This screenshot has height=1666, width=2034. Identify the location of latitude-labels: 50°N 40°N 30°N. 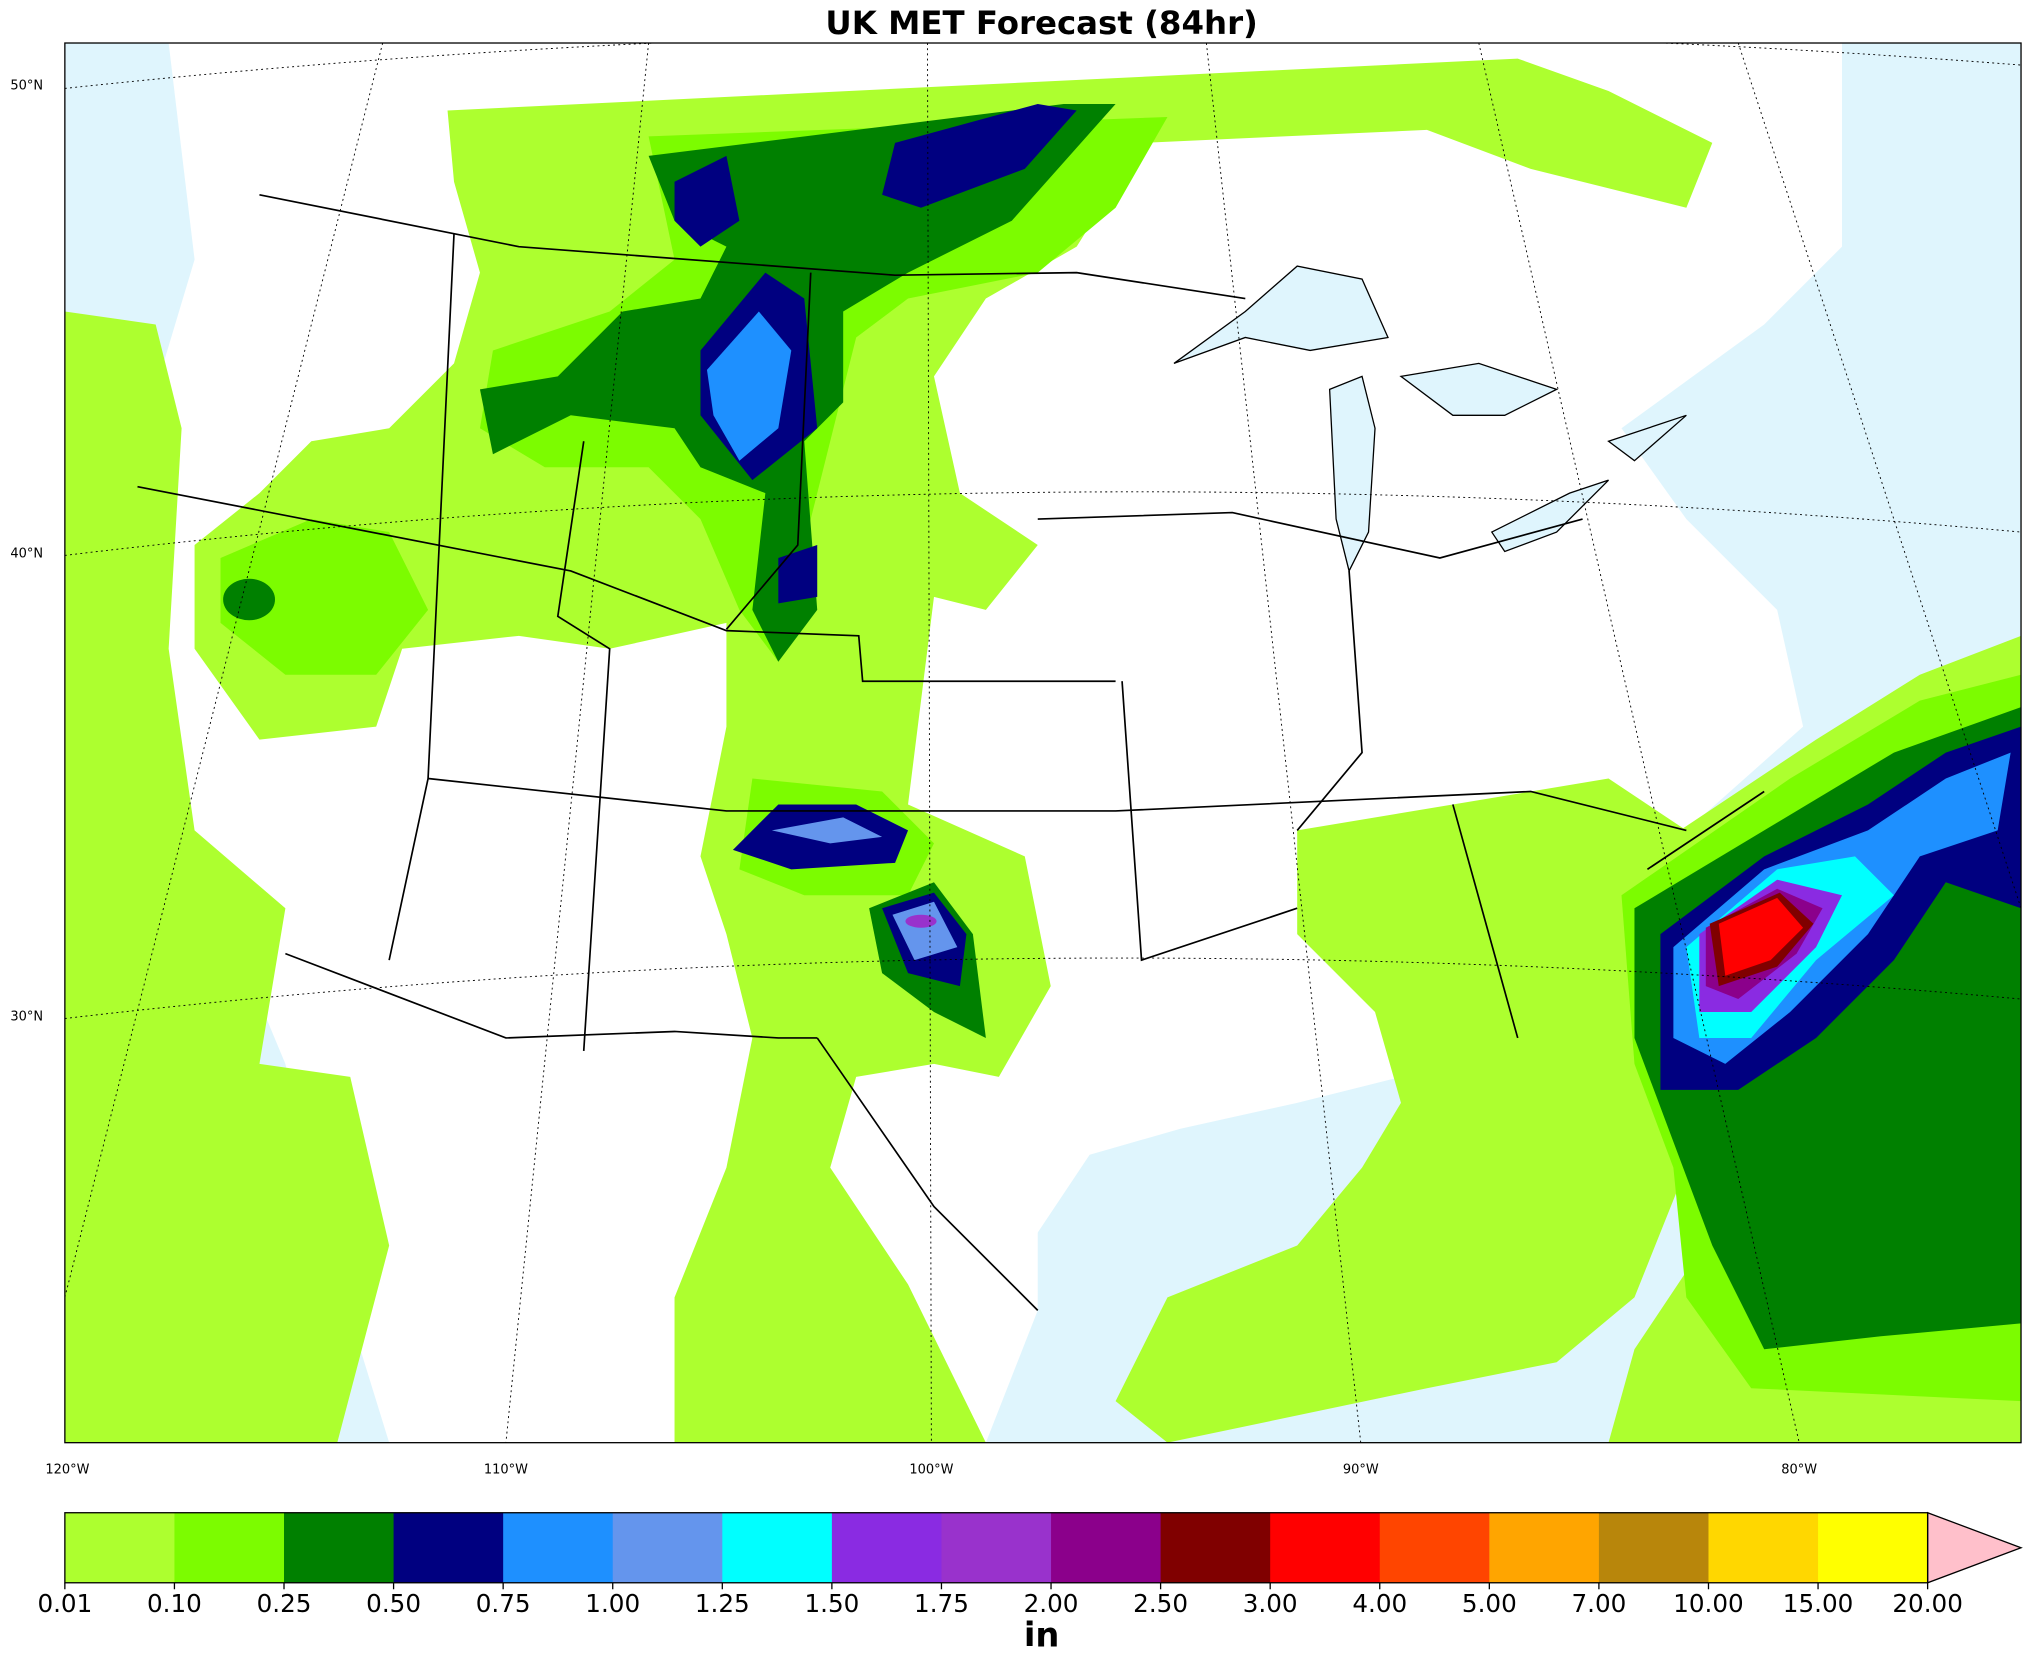
(26, 551).